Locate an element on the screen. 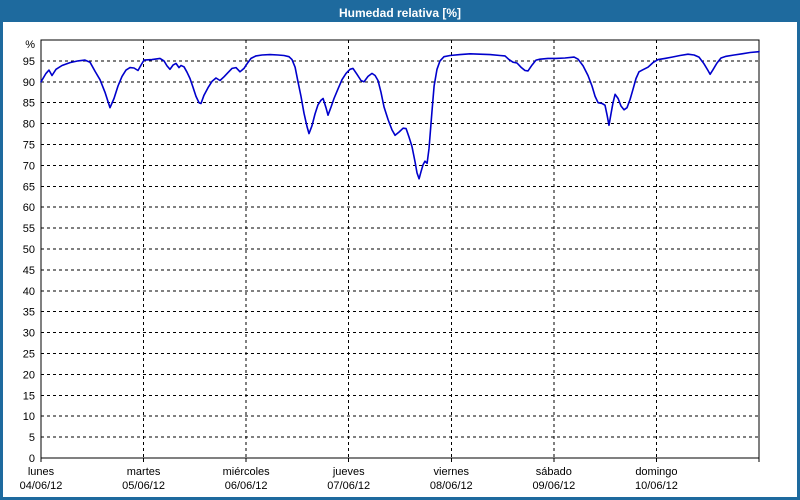  y-tick-label: 95 is located at coordinates (29, 62).